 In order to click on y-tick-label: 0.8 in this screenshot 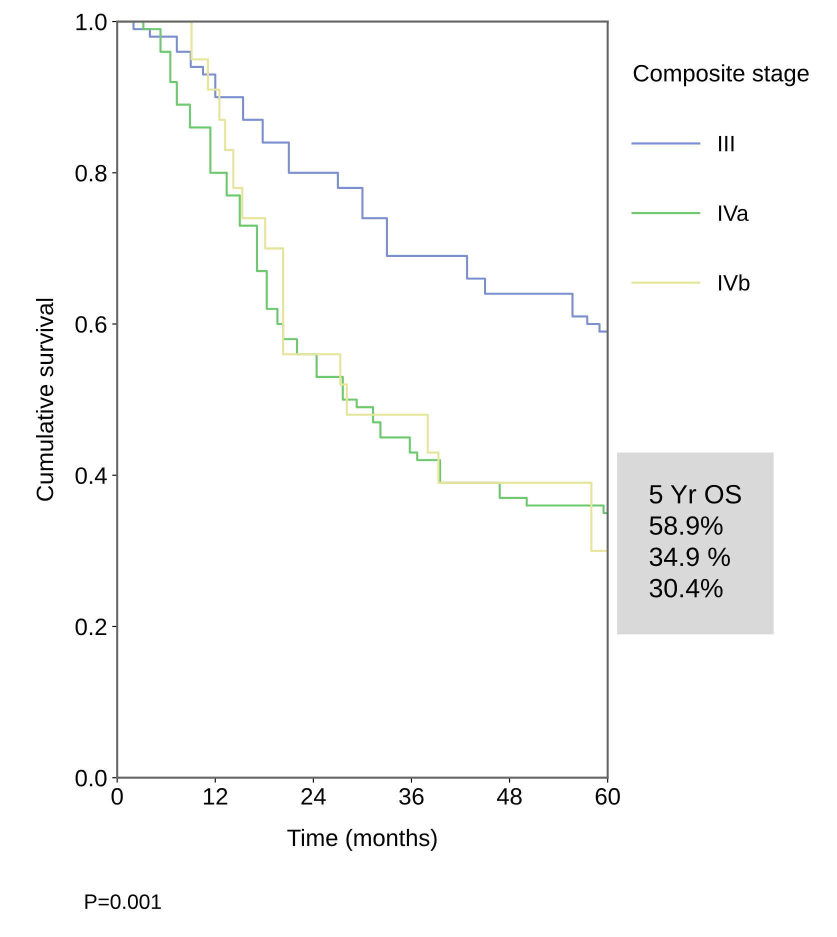, I will do `click(91, 173)`.